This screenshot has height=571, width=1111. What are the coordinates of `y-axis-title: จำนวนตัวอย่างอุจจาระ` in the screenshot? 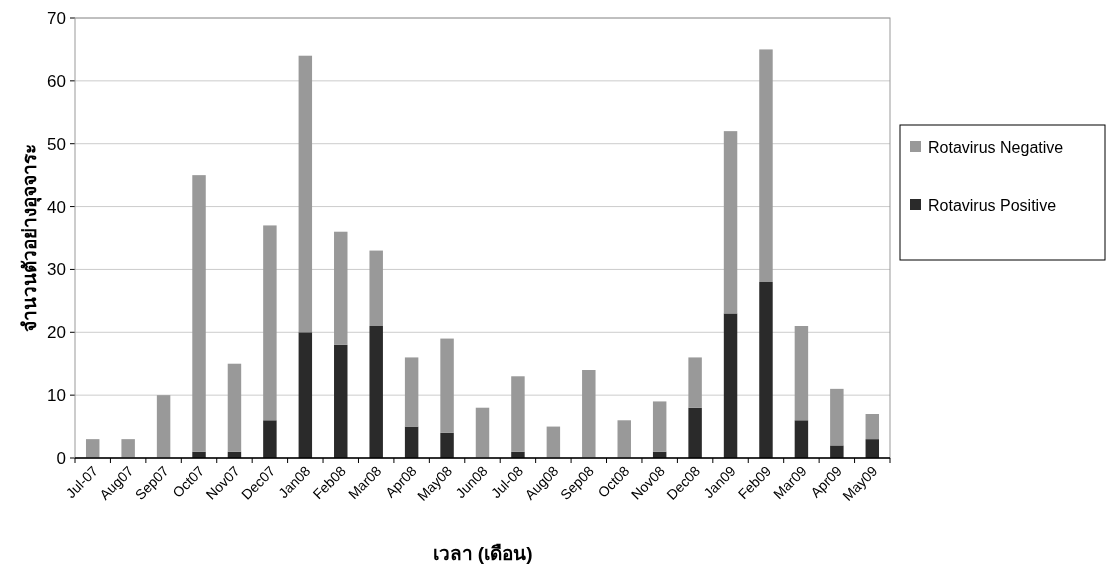 It's located at (30, 238).